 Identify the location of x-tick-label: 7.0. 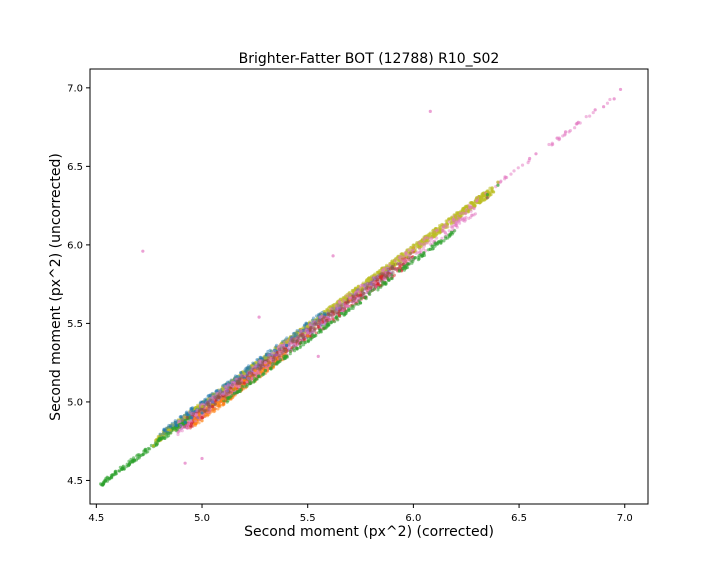
(625, 518).